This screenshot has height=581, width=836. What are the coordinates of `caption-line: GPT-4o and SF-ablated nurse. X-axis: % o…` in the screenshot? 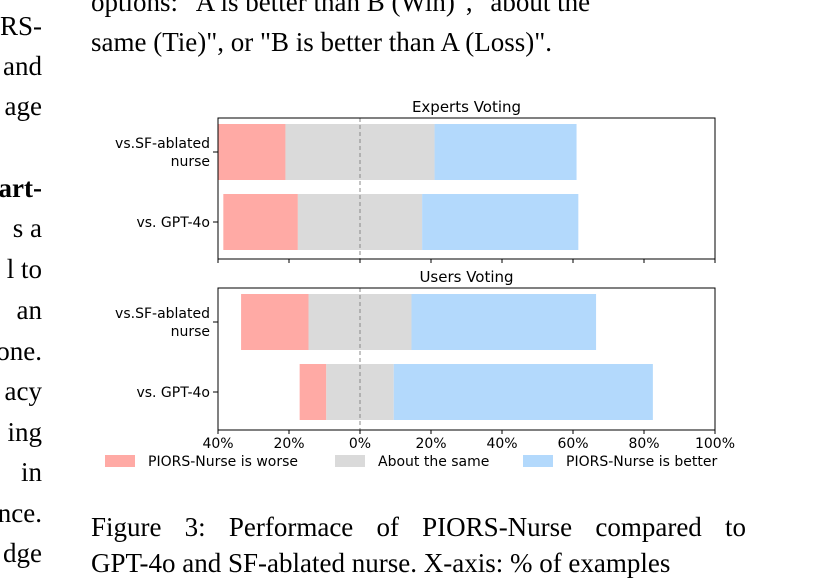 It's located at (381, 563).